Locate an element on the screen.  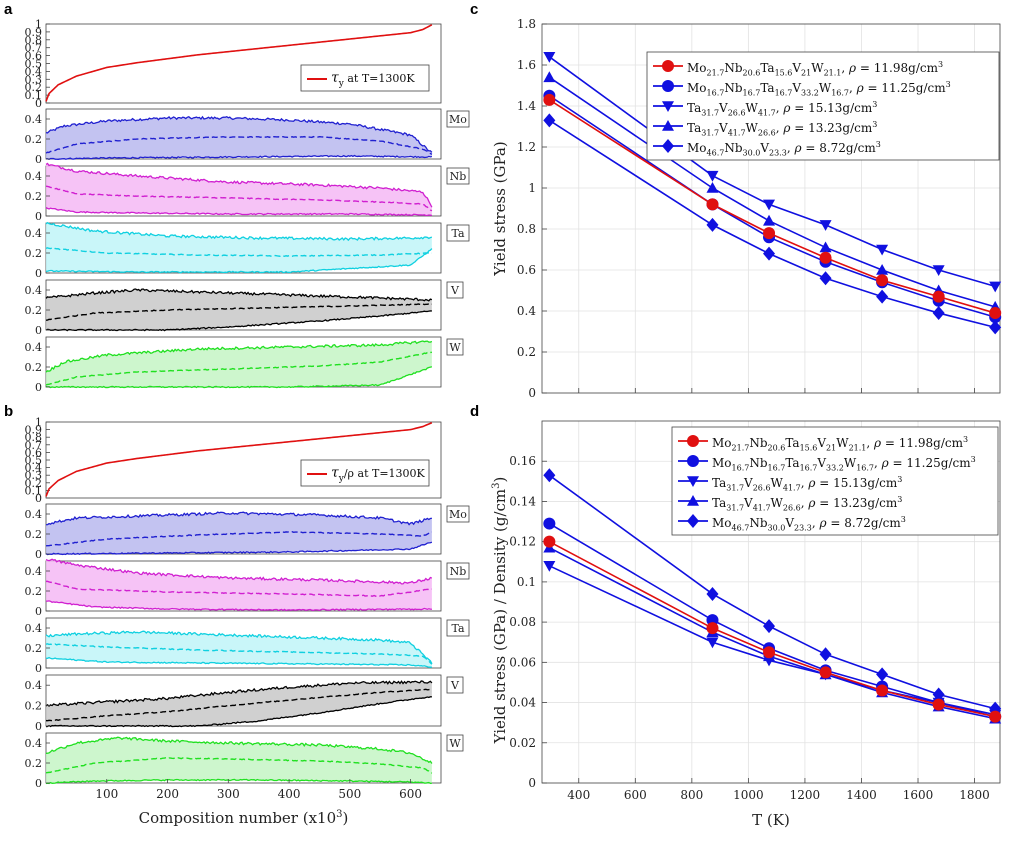
d-series-2-point is located at coordinates (549, 566).